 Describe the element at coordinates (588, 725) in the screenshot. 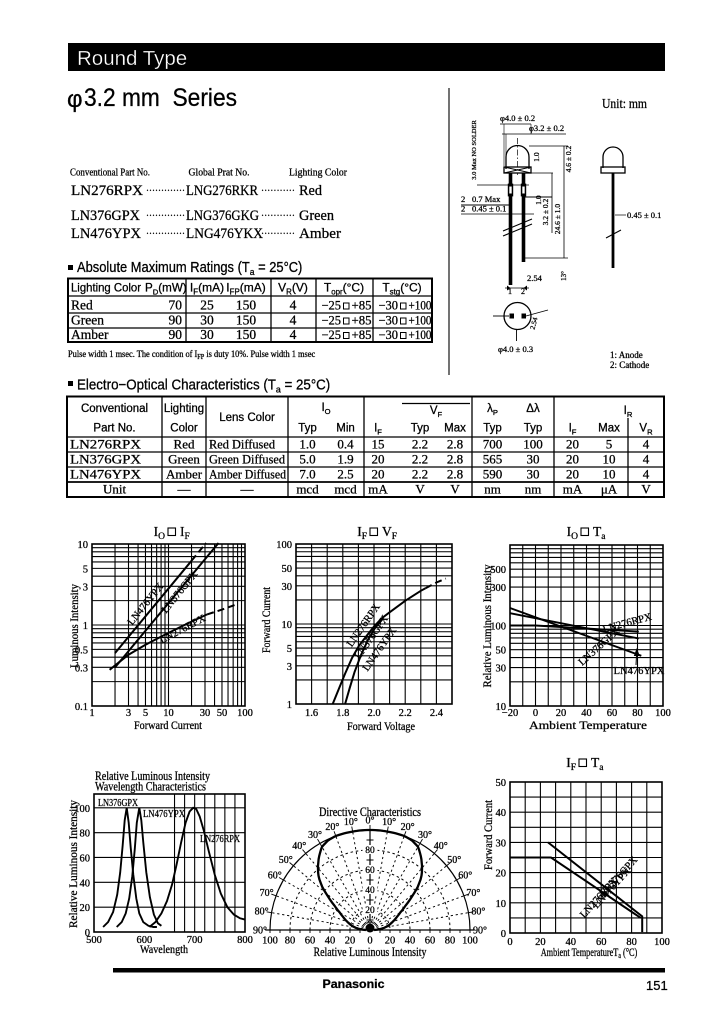

I see `svg-text: Ambient Temperature` at that location.